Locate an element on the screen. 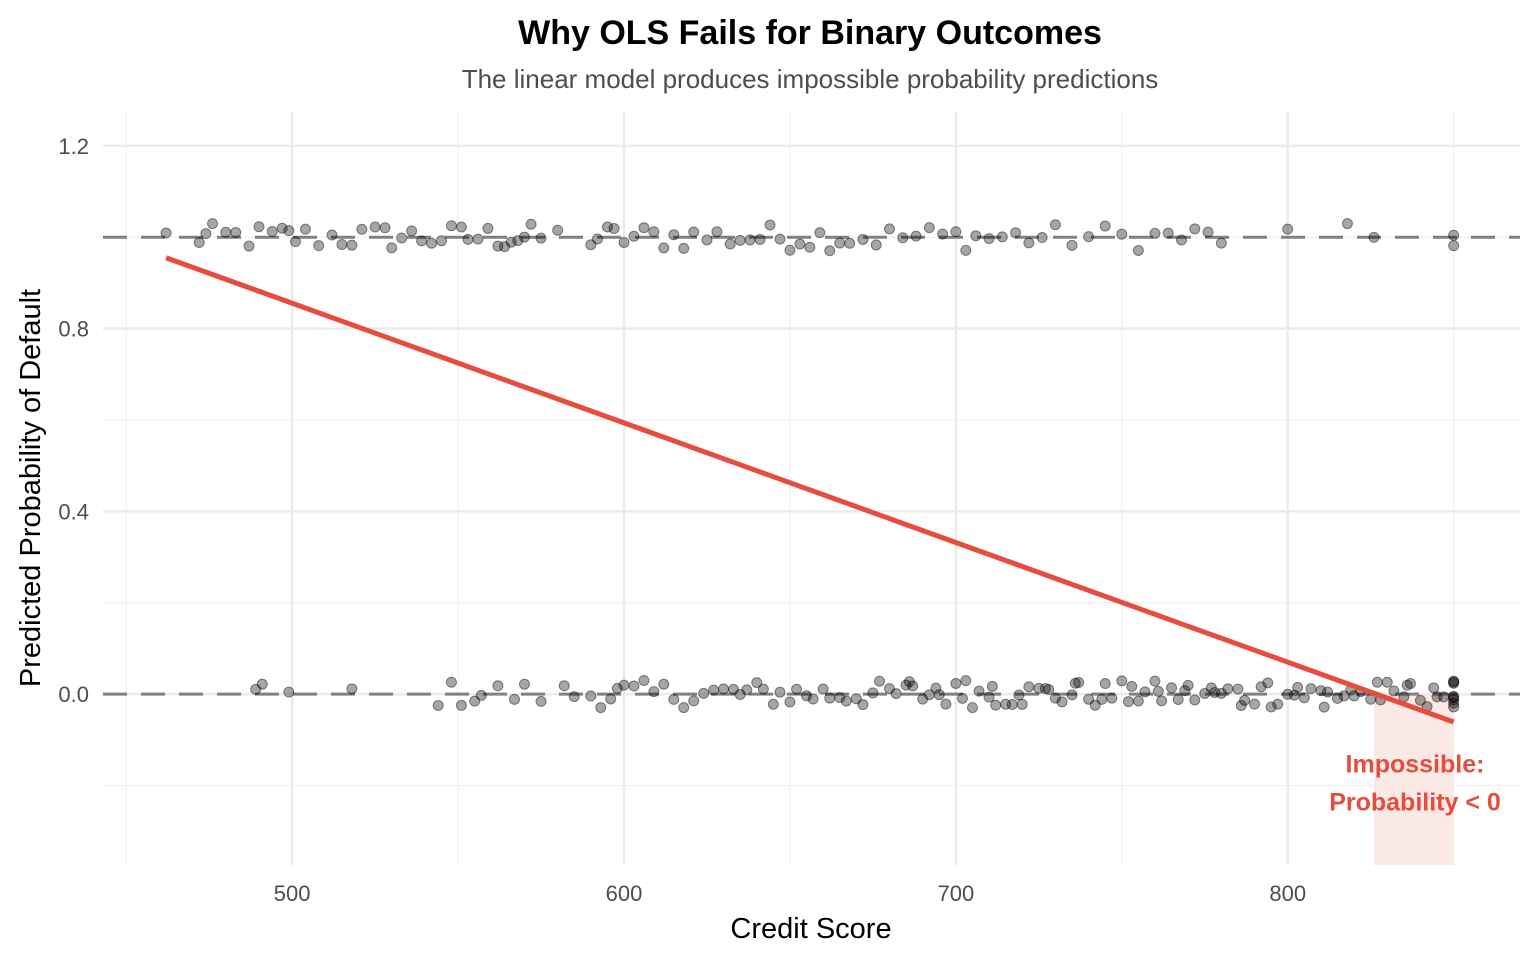 The image size is (1536, 960). y-axis-title: Predicted Probability of Default is located at coordinates (31, 488).